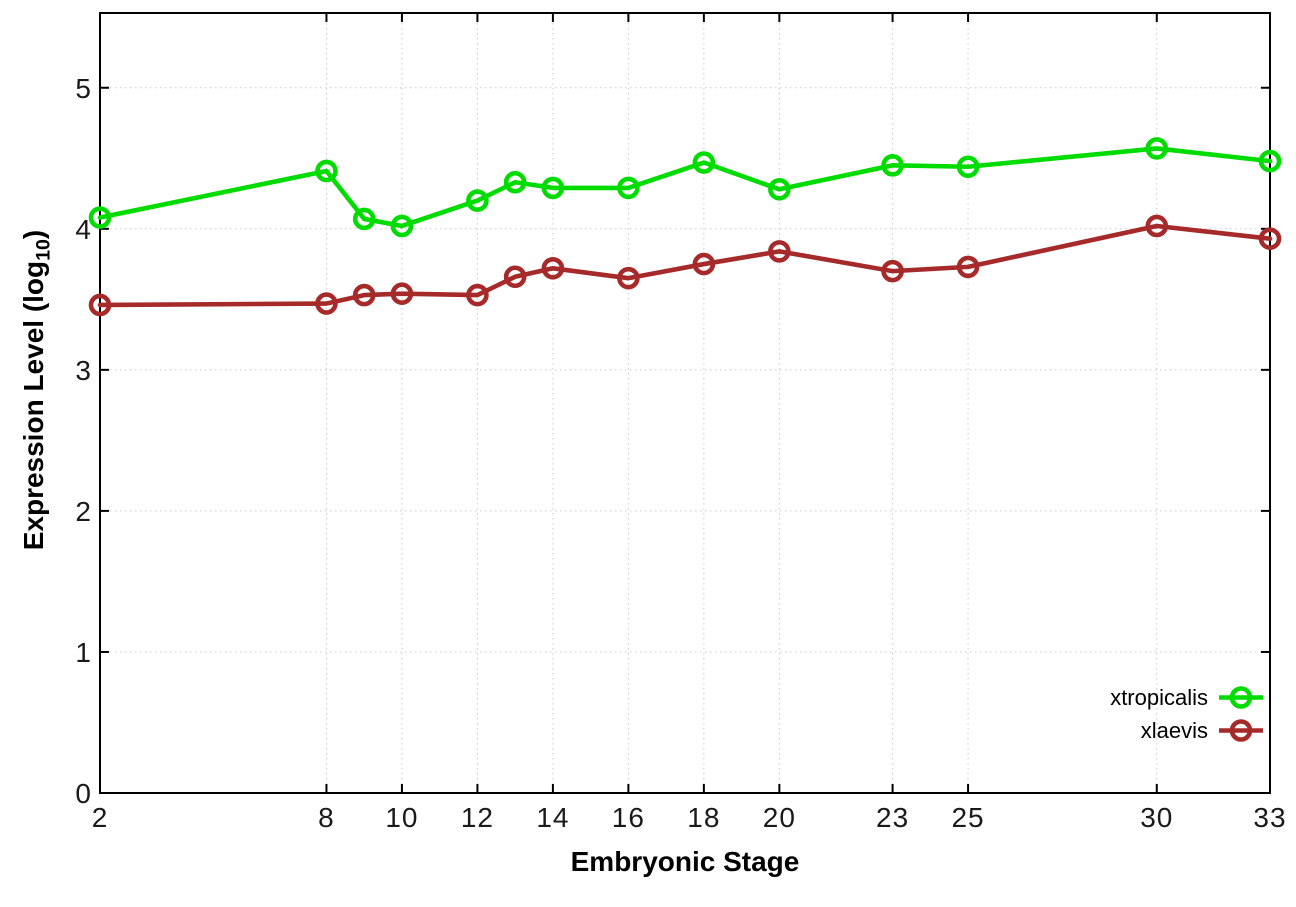  Describe the element at coordinates (477, 817) in the screenshot. I see `x-tick-label: 12` at that location.